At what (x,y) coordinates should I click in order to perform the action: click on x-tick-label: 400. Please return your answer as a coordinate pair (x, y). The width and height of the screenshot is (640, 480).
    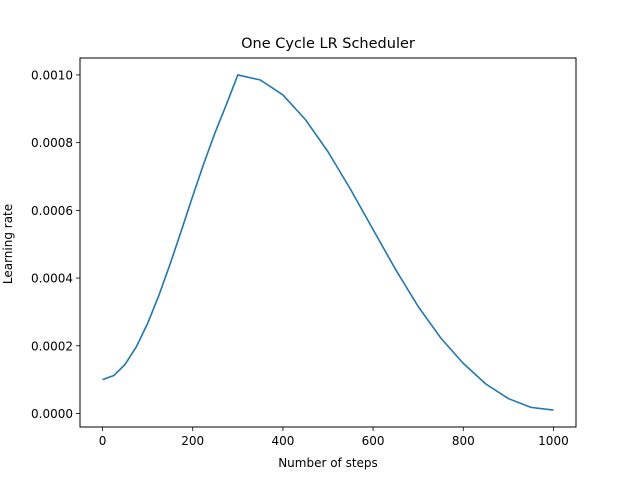
    Looking at the image, I should click on (282, 441).